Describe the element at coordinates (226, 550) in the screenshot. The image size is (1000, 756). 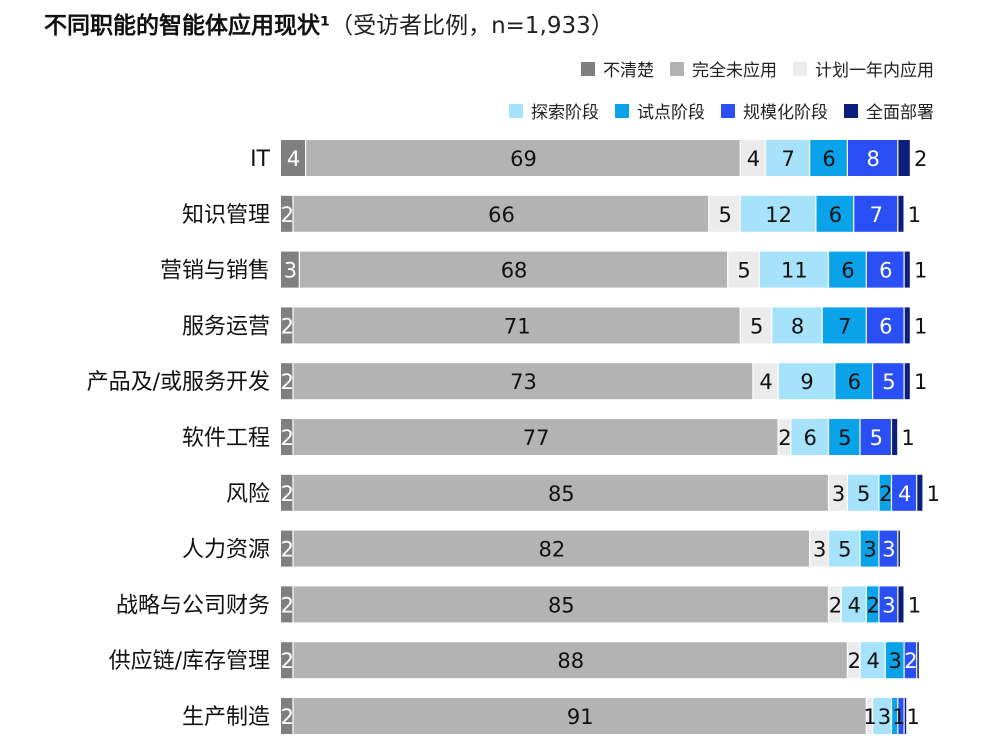
I see `category-label: 人力资源` at that location.